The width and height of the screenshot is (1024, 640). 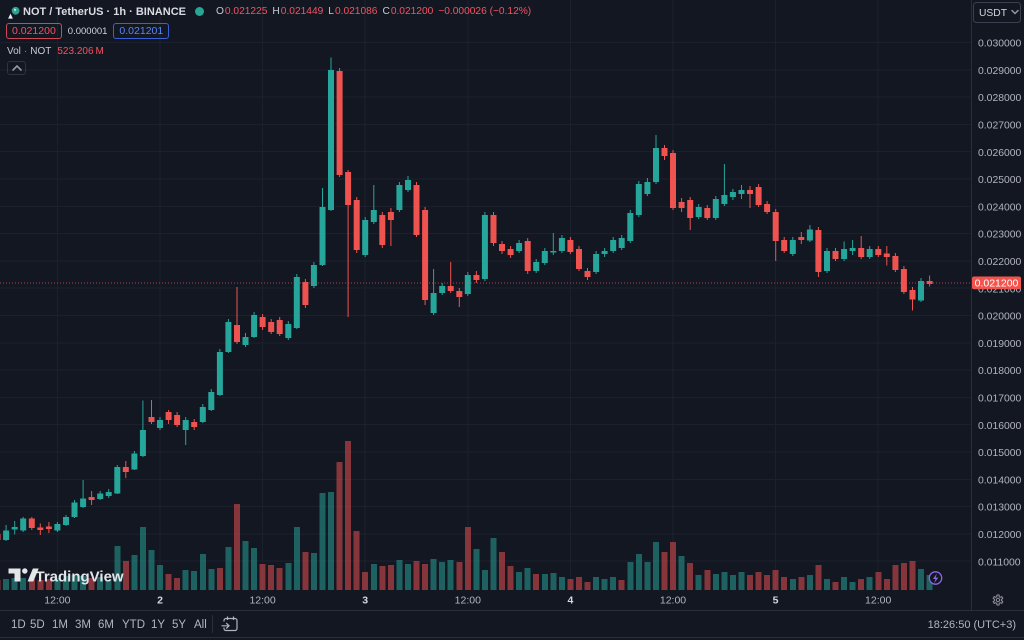 What do you see at coordinates (106, 625) in the screenshot?
I see `svg-text: 6M` at bounding box center [106, 625].